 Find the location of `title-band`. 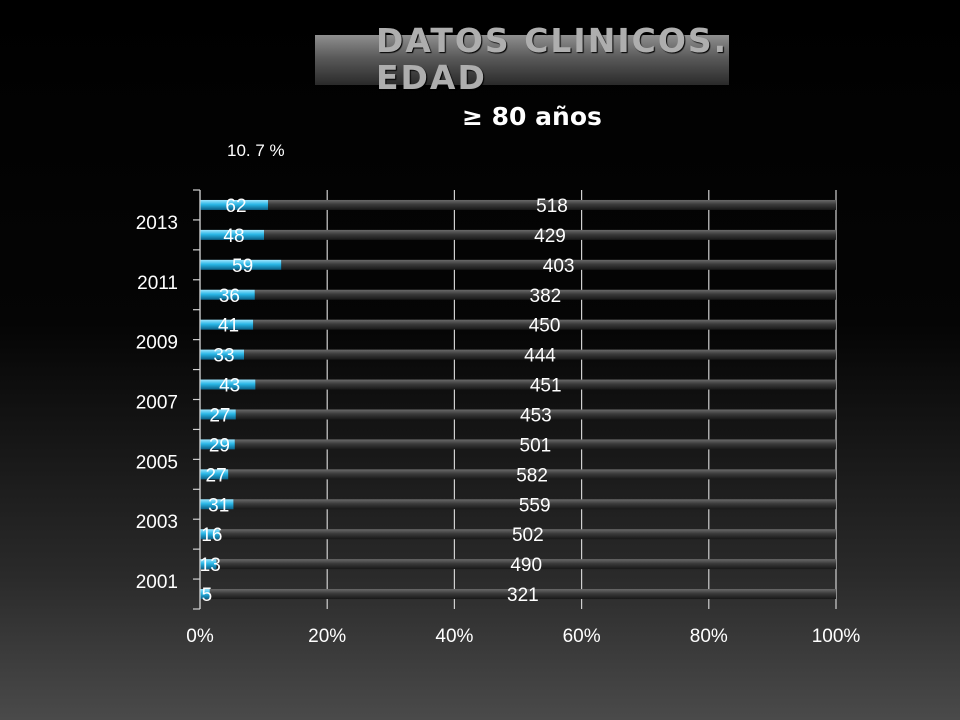

title-band is located at coordinates (522, 60).